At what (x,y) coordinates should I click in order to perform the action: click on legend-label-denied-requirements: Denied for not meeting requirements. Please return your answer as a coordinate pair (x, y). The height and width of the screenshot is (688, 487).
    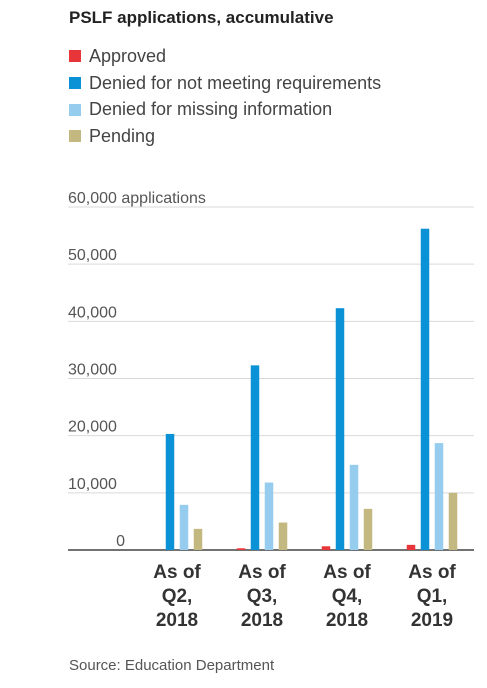
    Looking at the image, I should click on (235, 82).